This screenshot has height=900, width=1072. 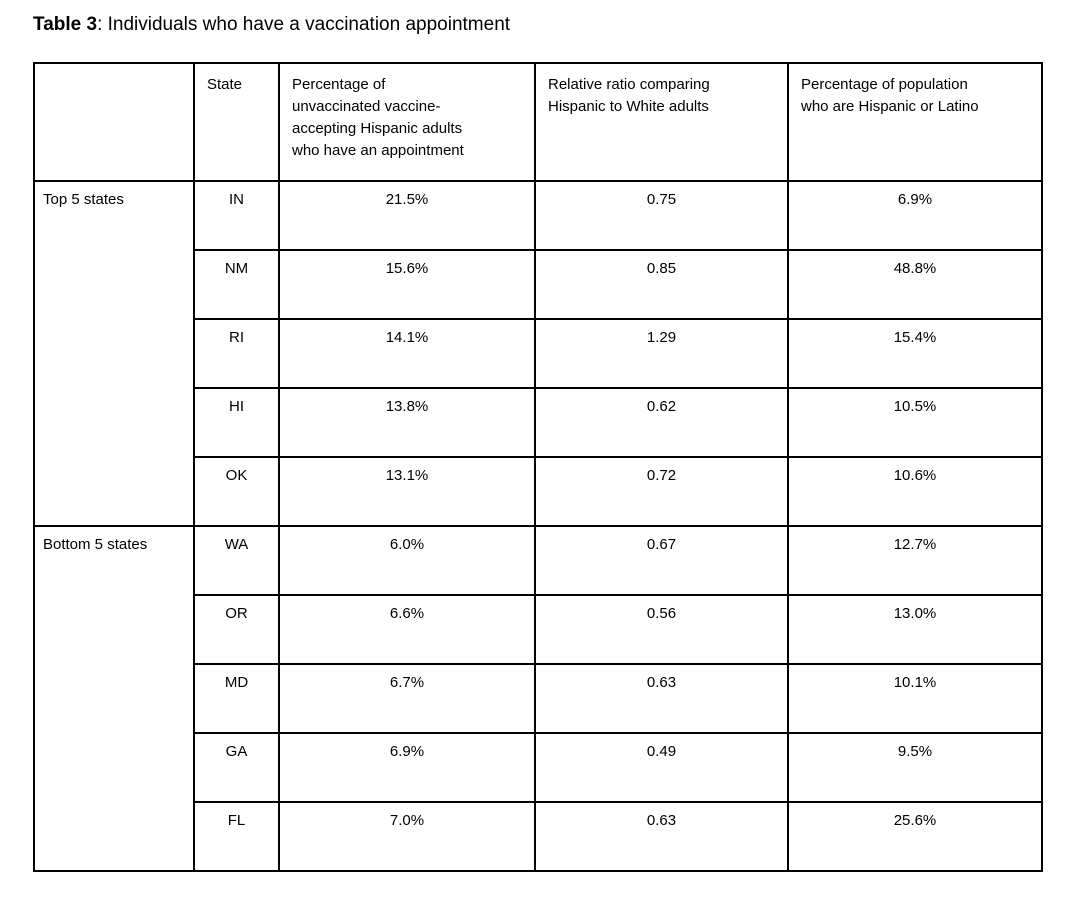 What do you see at coordinates (407, 560) in the screenshot?
I see `pct-appointment-cell: 6.0%` at bounding box center [407, 560].